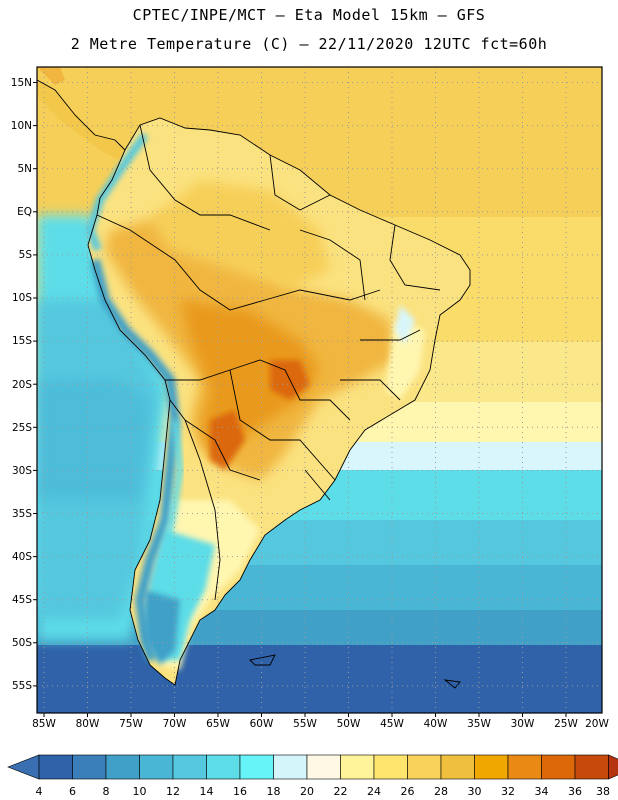 Image resolution: width=618 pixels, height=800 pixels. What do you see at coordinates (72, 791) in the screenshot?
I see `colorbar-tick-label: 6` at bounding box center [72, 791].